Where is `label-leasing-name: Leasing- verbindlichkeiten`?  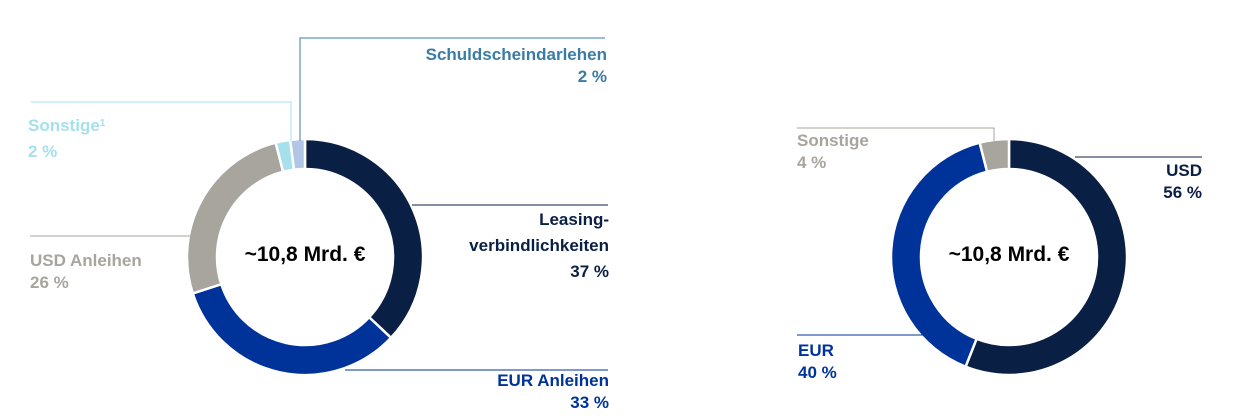 label-leasing-name: Leasing- verbindlichkeiten is located at coordinates (539, 232).